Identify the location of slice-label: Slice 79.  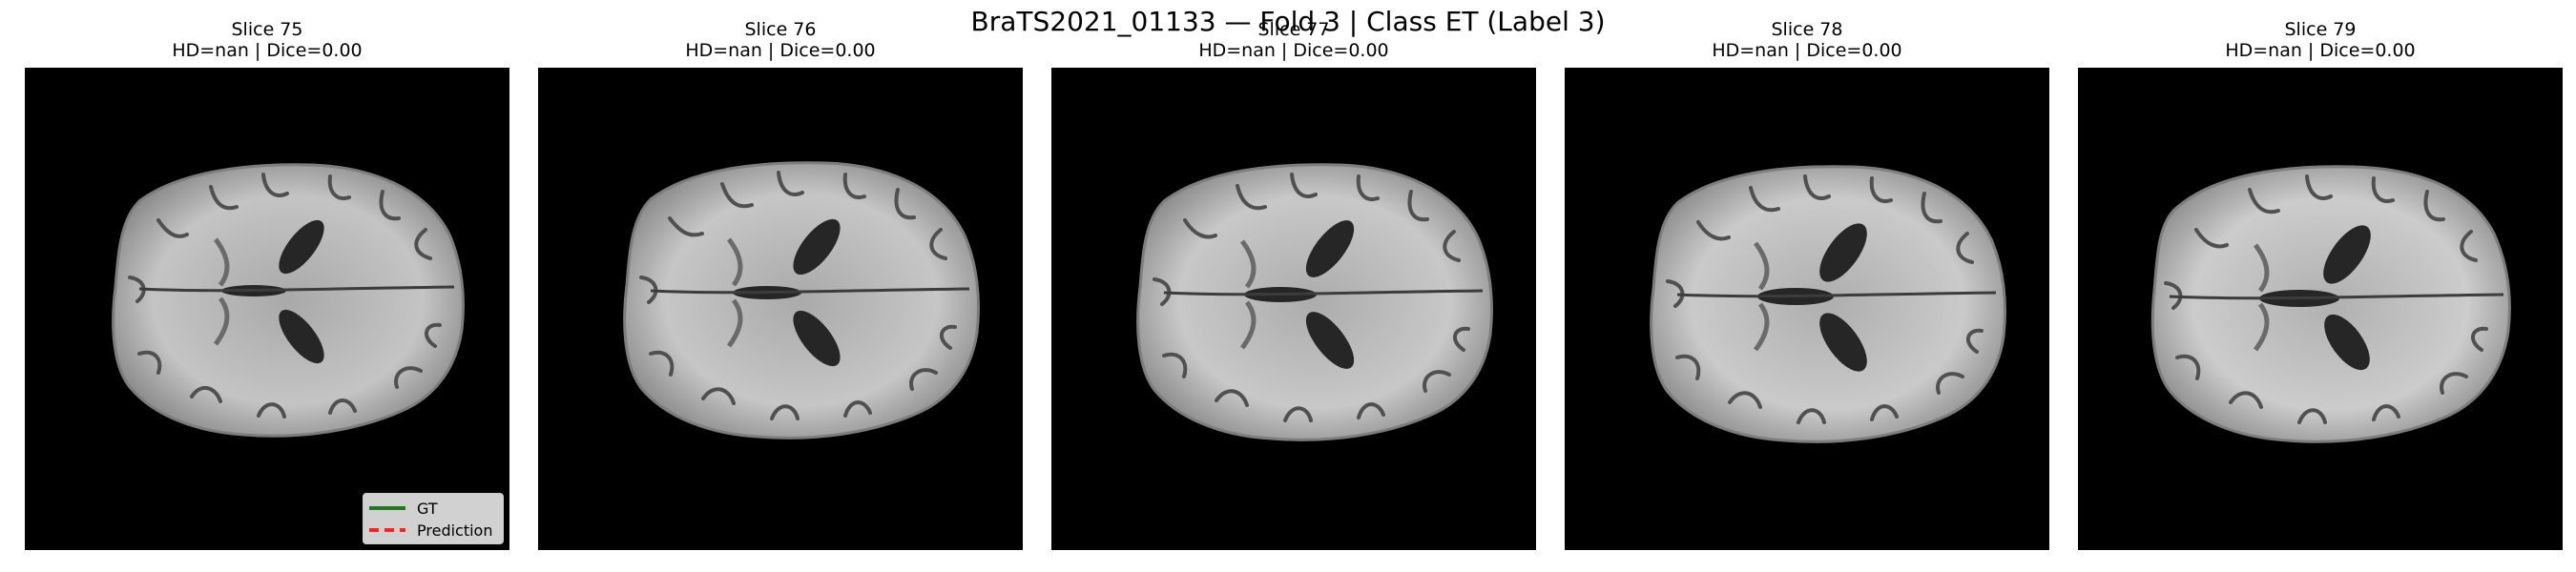
(2320, 29).